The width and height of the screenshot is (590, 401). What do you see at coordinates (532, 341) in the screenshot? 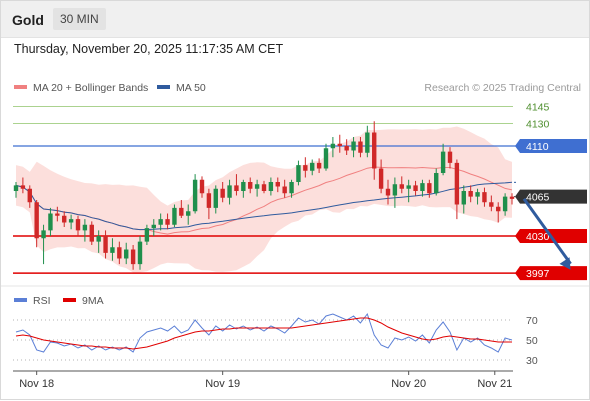
I see `rsi-tick-label: 50` at bounding box center [532, 341].